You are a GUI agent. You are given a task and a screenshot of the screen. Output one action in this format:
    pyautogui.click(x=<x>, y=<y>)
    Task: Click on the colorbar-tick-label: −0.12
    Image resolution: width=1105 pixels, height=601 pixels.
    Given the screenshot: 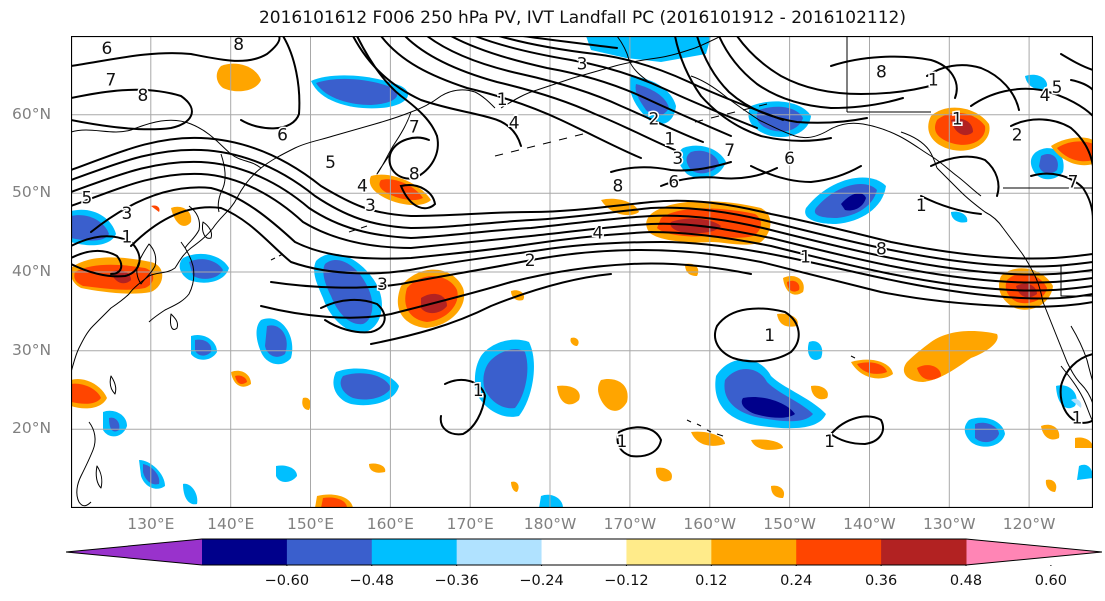 What is the action you would take?
    pyautogui.click(x=626, y=581)
    